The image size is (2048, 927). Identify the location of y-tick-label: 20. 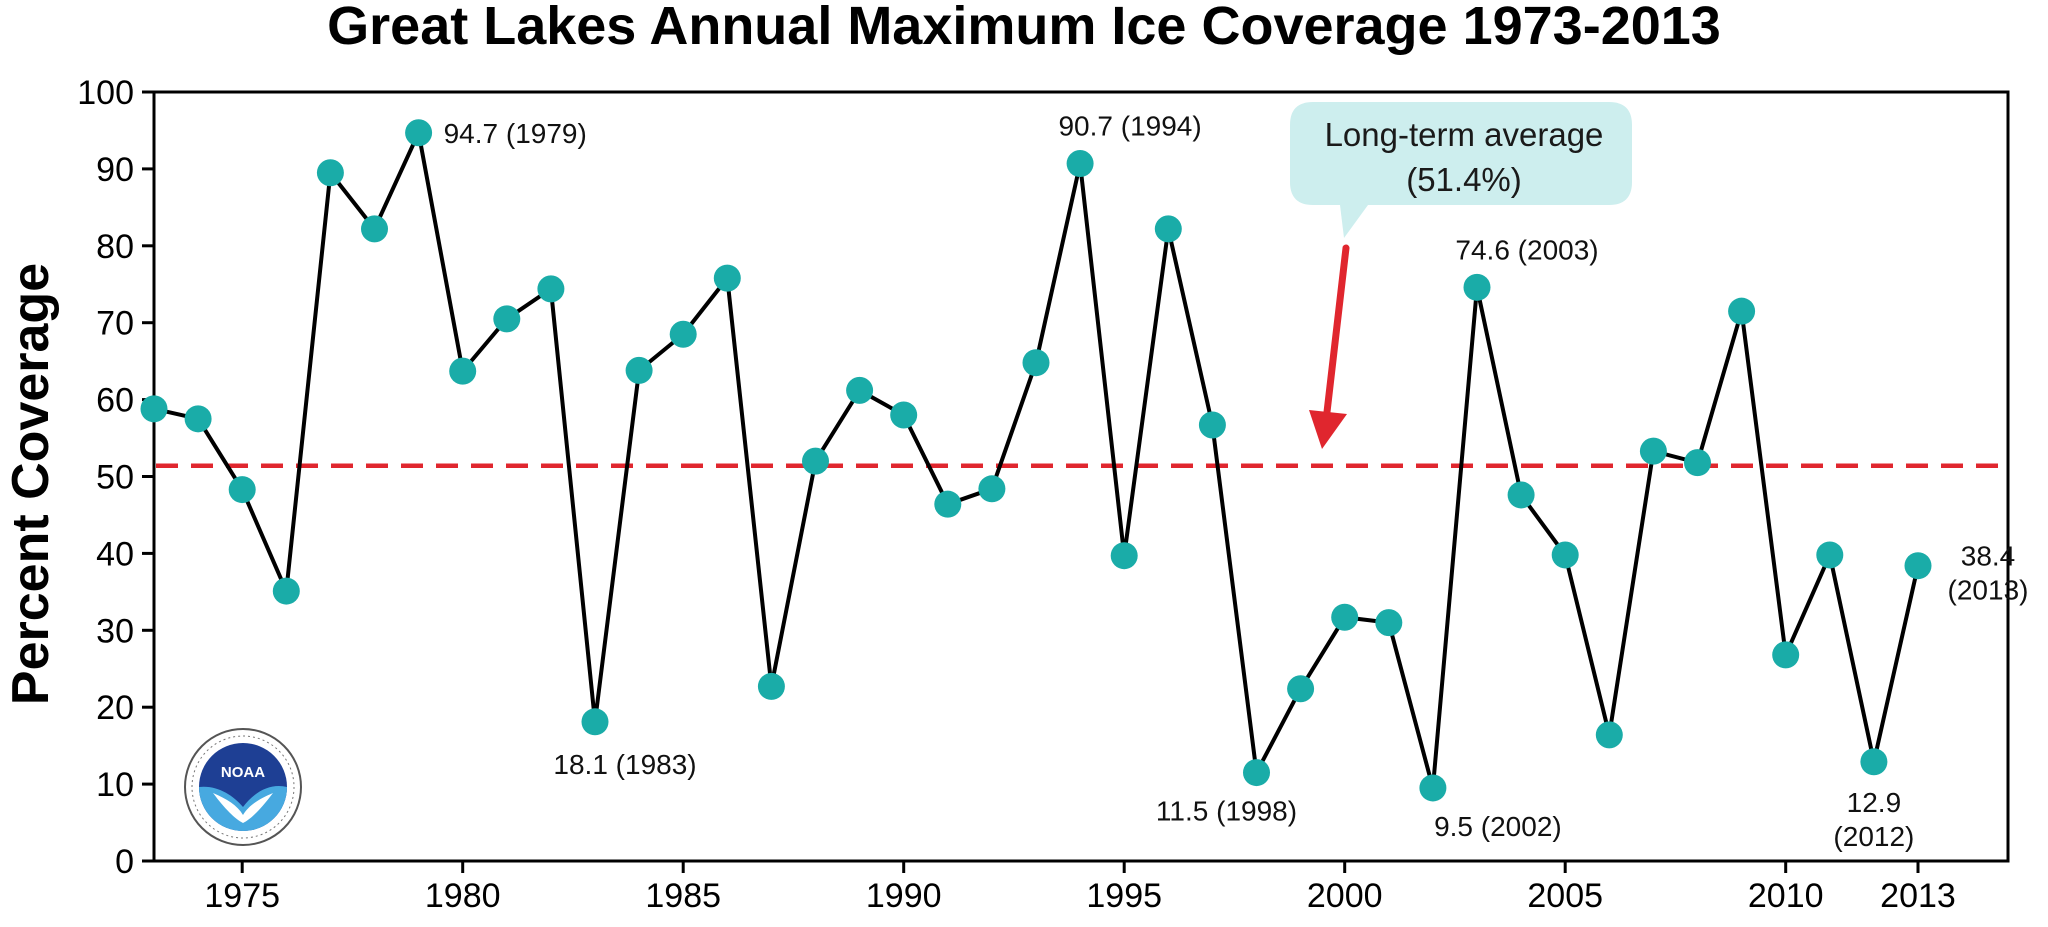
(115, 708).